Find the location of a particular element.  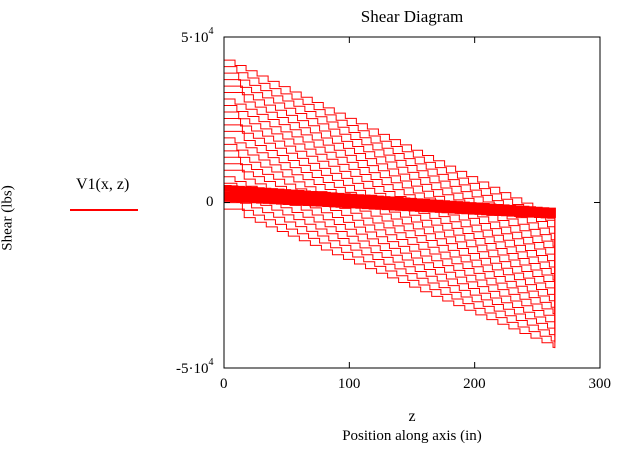

legend-line-swatch is located at coordinates (104, 210).